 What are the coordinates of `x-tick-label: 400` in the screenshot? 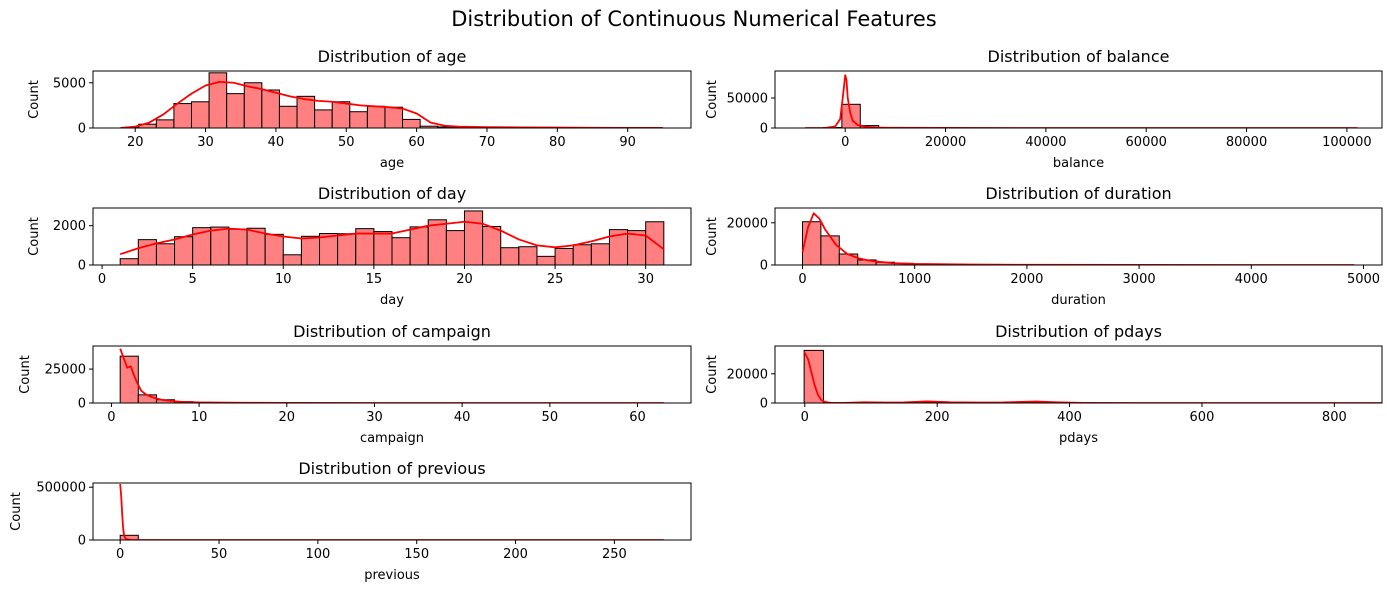 It's located at (1069, 417).